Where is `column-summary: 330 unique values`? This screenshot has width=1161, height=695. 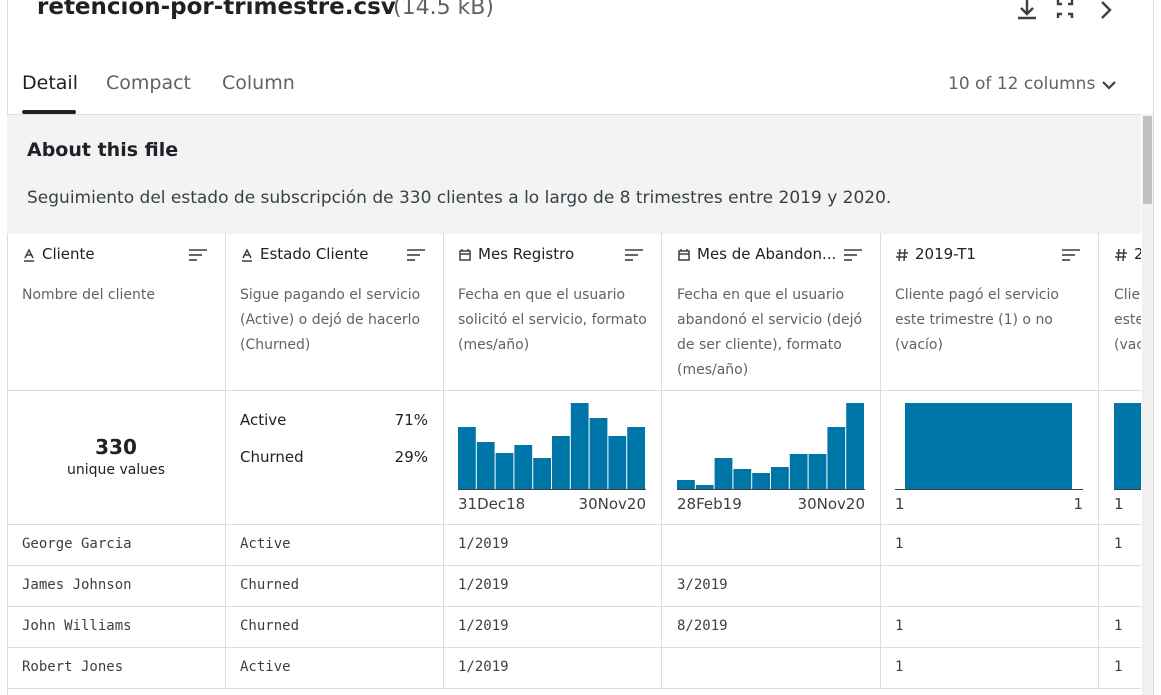
column-summary: 330 unique values is located at coordinates (116, 458).